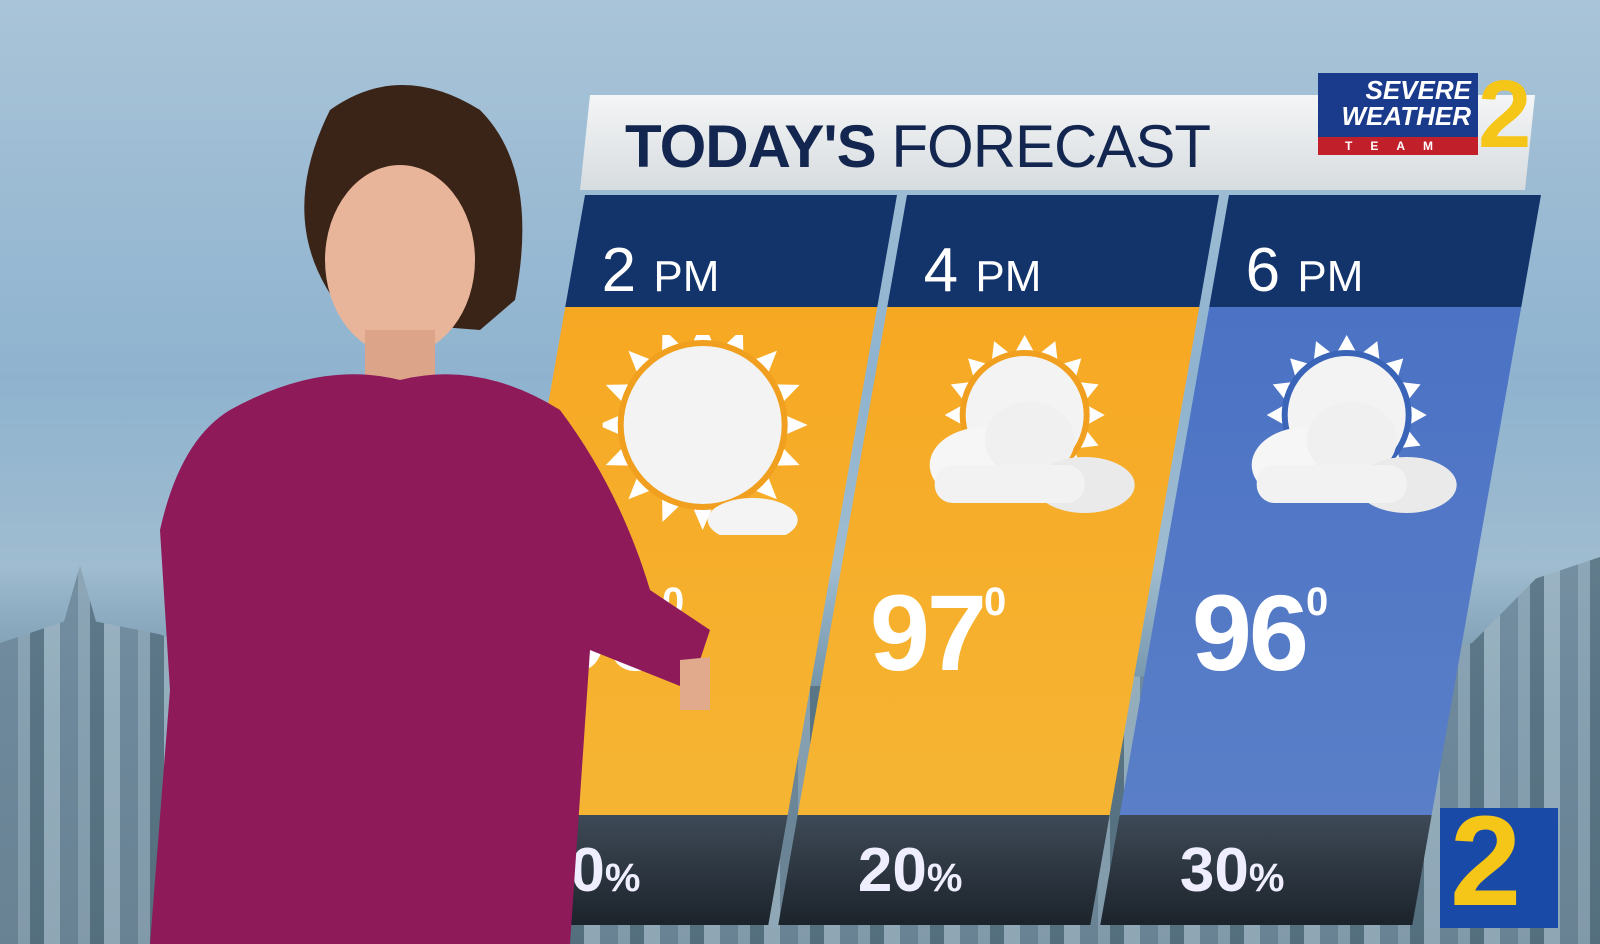 The height and width of the screenshot is (944, 1600). I want to click on title-light: FORECAST, so click(1051, 146).